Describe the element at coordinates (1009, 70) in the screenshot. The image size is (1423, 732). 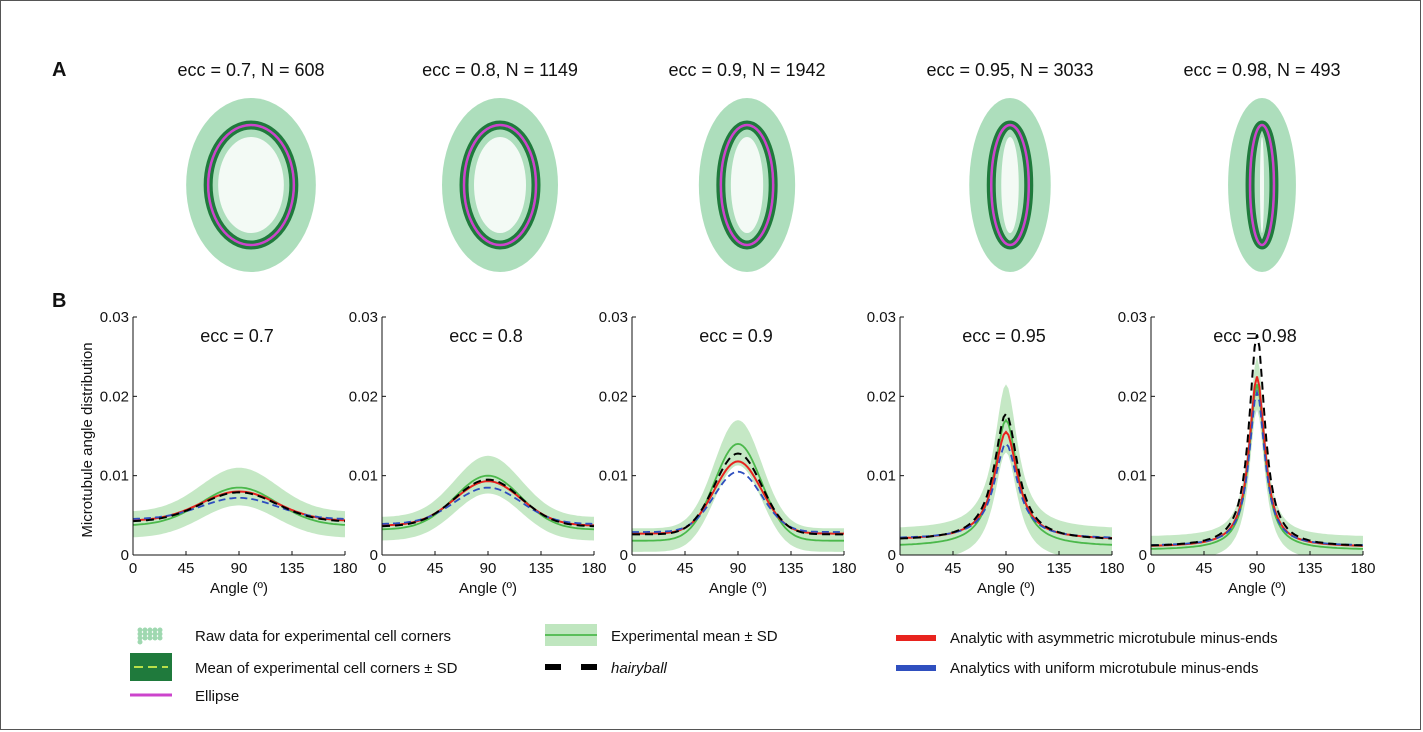
I see `shape-title: ecc = 0.95, N = 3033` at that location.